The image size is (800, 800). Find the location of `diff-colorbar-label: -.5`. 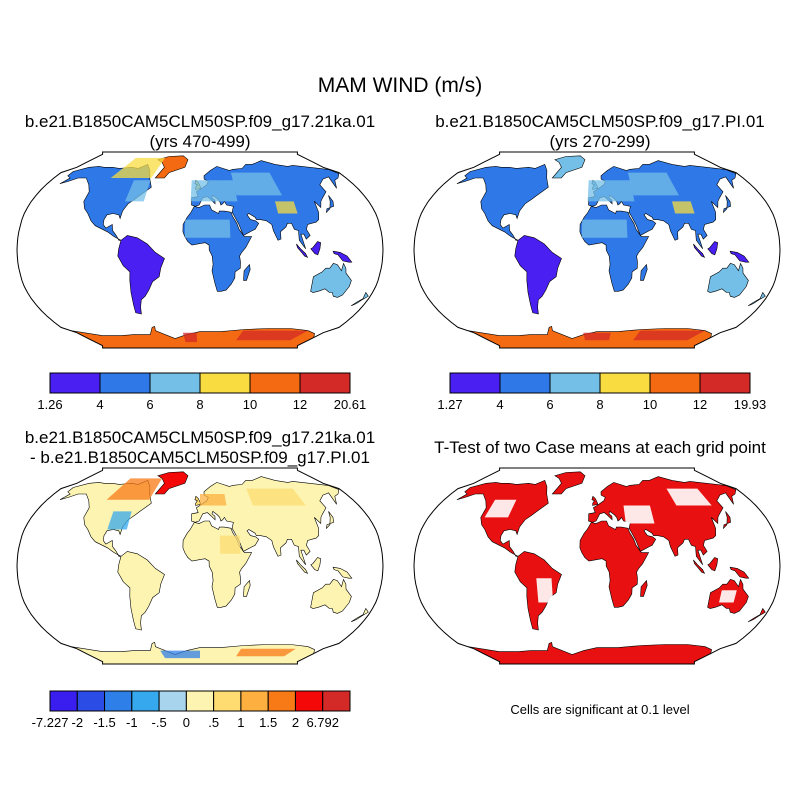

diff-colorbar-label: -.5 is located at coordinates (159, 722).